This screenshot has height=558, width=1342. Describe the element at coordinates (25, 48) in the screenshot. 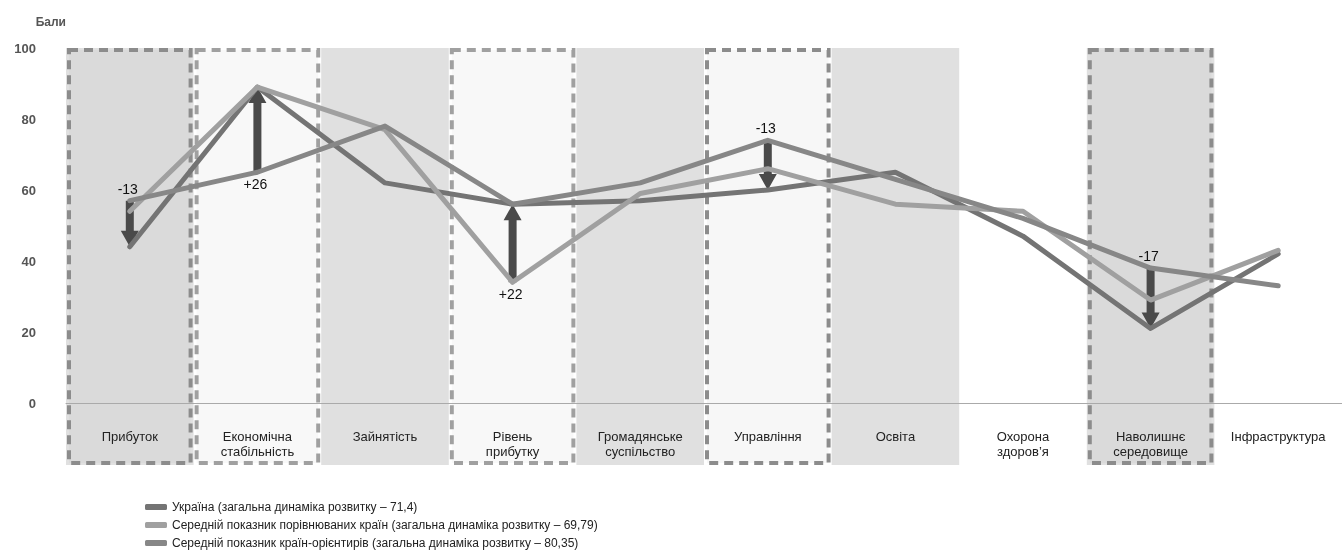

I see `y-tick-label: 100` at that location.